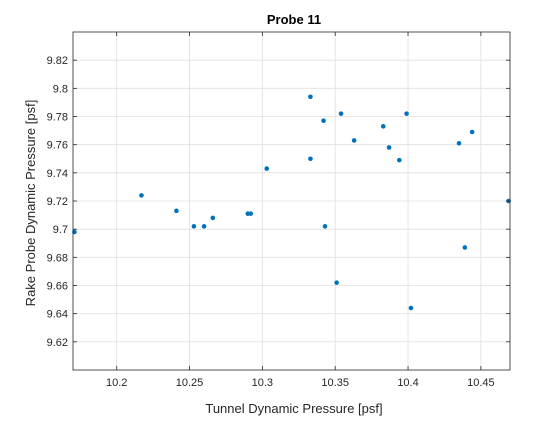 The image size is (560, 425). What do you see at coordinates (57, 174) in the screenshot?
I see `y-tick-label: 9.74` at bounding box center [57, 174].